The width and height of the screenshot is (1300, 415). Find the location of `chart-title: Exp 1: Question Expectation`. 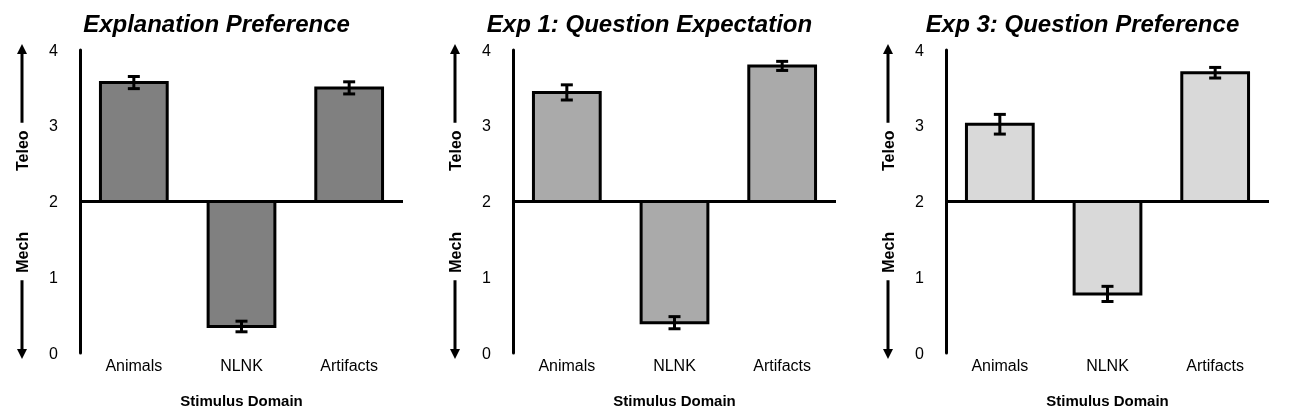

chart-title: Exp 1: Question Expectation is located at coordinates (649, 23).